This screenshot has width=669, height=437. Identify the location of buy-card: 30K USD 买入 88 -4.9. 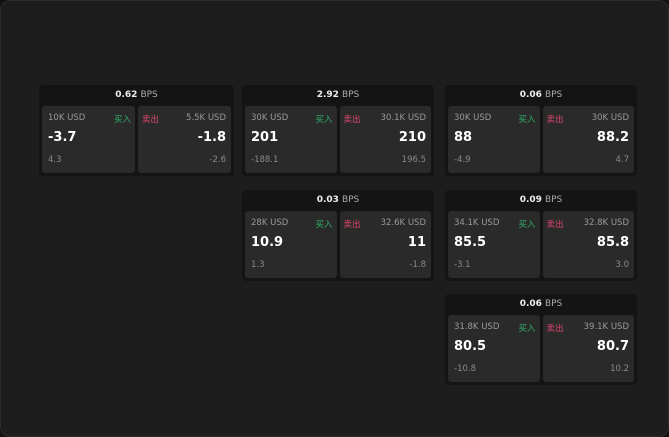
(494, 139).